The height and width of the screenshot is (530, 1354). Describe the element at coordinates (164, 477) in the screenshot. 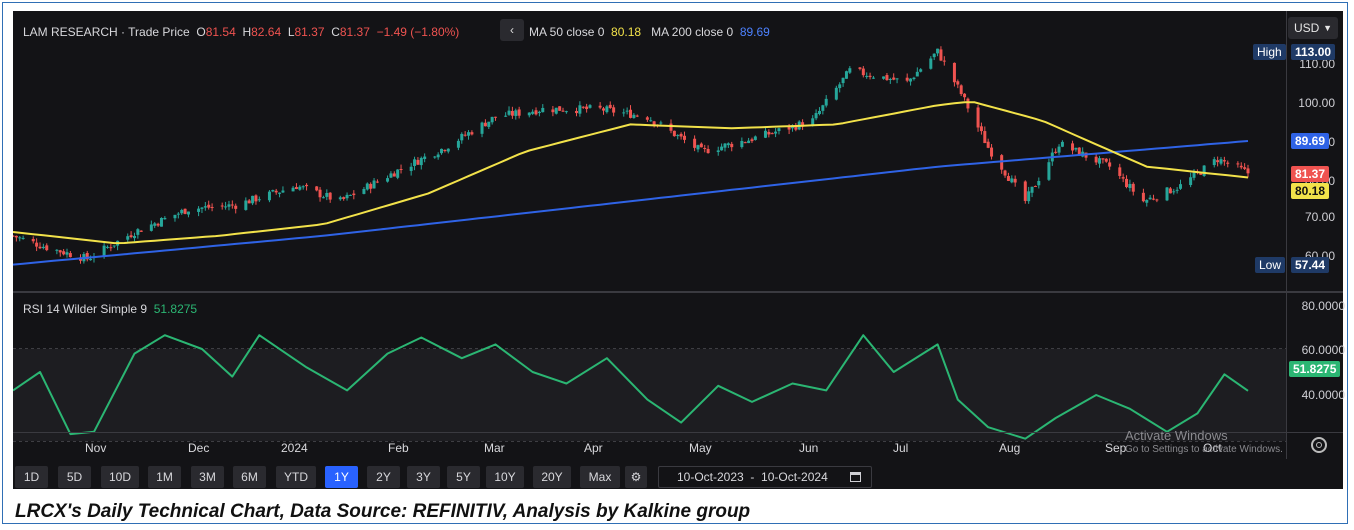

I see `range-button-1m: 1M` at that location.